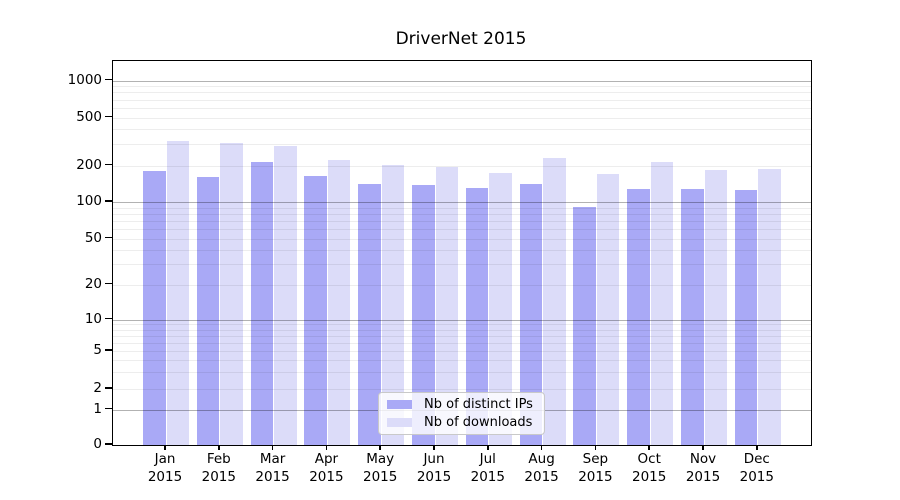 This screenshot has height=500, width=900. I want to click on y-tick-label: 500, so click(89, 116).